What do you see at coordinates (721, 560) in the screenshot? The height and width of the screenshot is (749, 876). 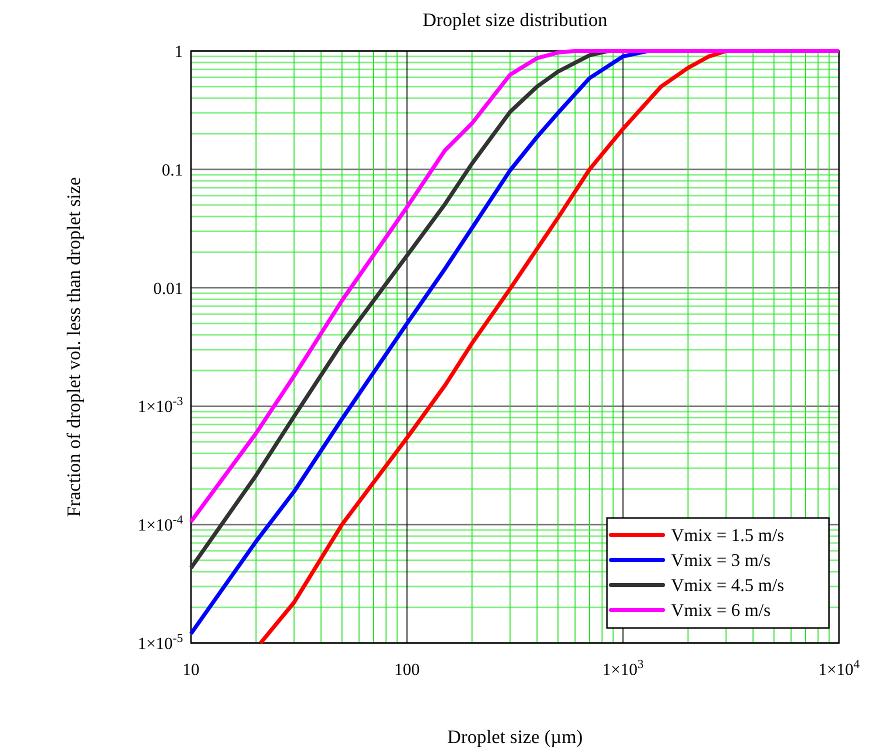 I see `legend-label: Vmix = 3 m/s` at bounding box center [721, 560].